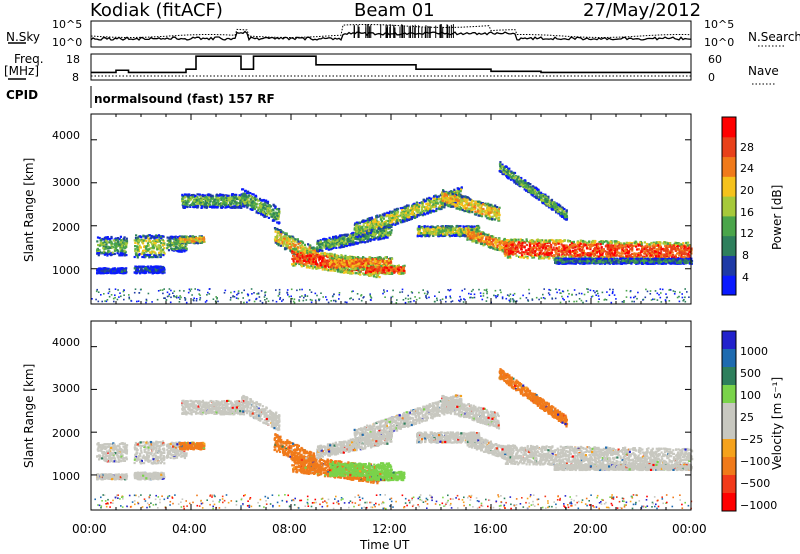  Describe the element at coordinates (763, 71) in the screenshot. I see `nave-label: Nave` at that location.